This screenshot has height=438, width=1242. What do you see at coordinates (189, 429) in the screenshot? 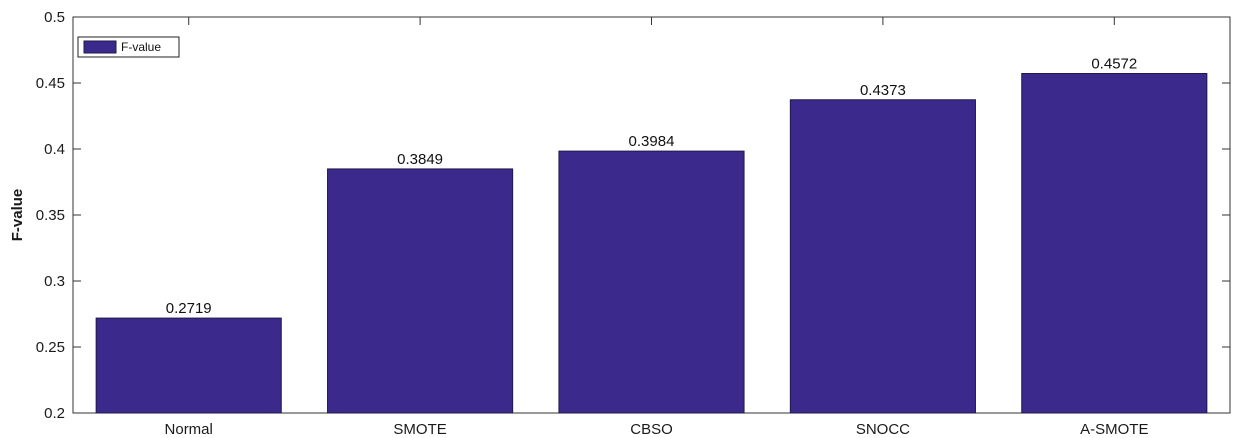
I see `x-tick-label: Normal` at bounding box center [189, 429].